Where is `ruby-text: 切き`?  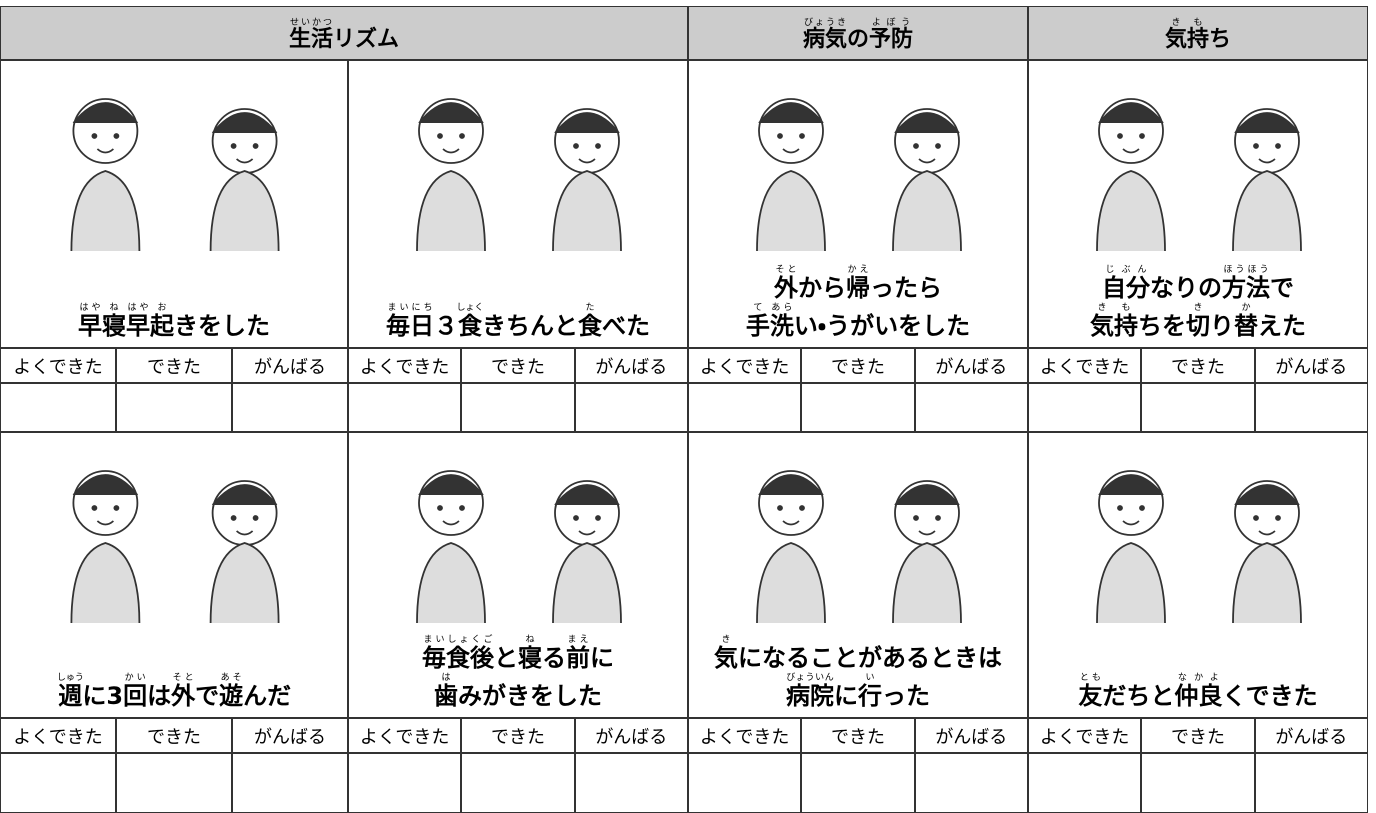 ruby-text: 切き is located at coordinates (1198, 321).